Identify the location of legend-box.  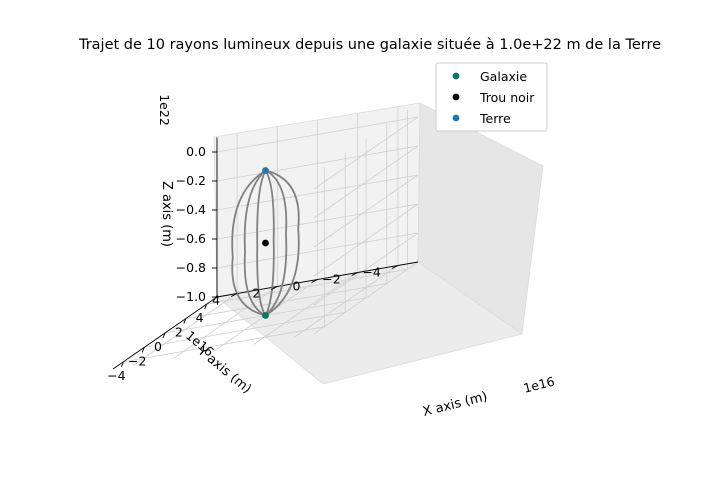
(491, 97).